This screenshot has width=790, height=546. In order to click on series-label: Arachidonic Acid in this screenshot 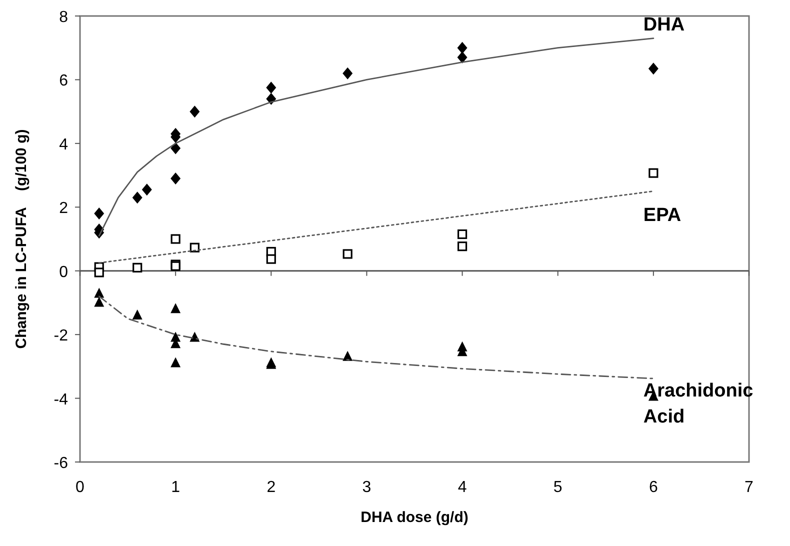, I will do `click(698, 404)`.